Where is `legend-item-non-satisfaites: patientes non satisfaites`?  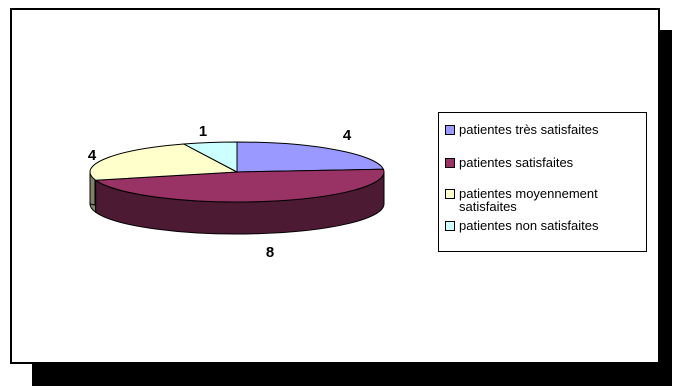
legend-item-non-satisfaites: patientes non satisfaites is located at coordinates (543, 225).